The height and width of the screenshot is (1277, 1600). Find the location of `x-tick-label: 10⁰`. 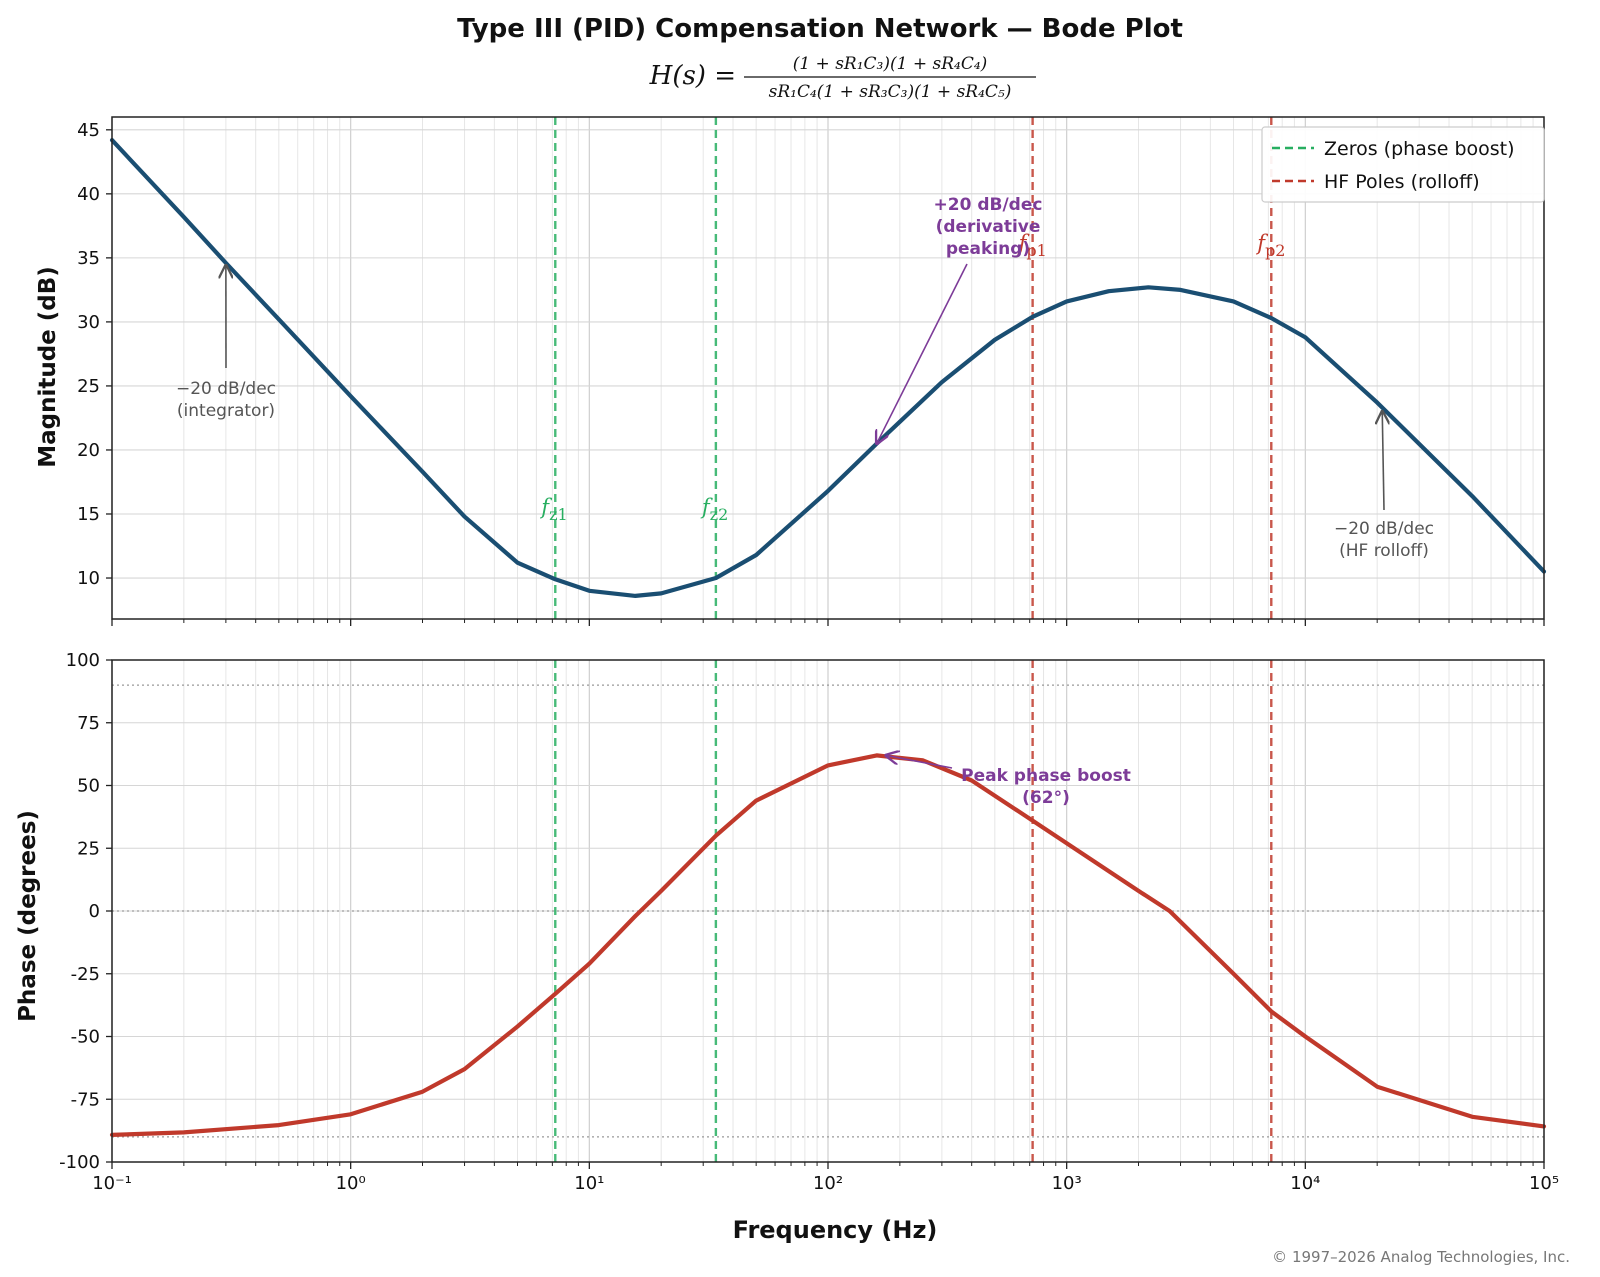

x-tick-label: 10⁰ is located at coordinates (351, 1183).